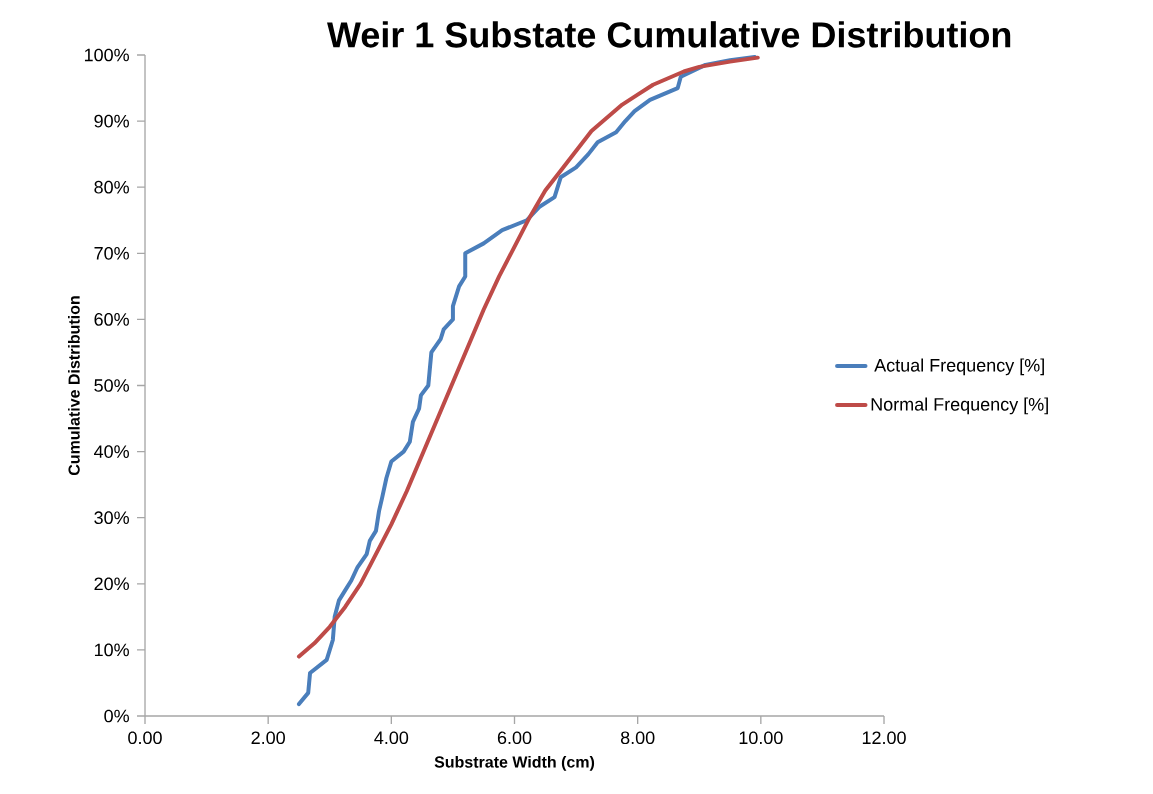  I want to click on chart-title: Weir 1 Substate Cumulative Distribution, so click(669, 34).